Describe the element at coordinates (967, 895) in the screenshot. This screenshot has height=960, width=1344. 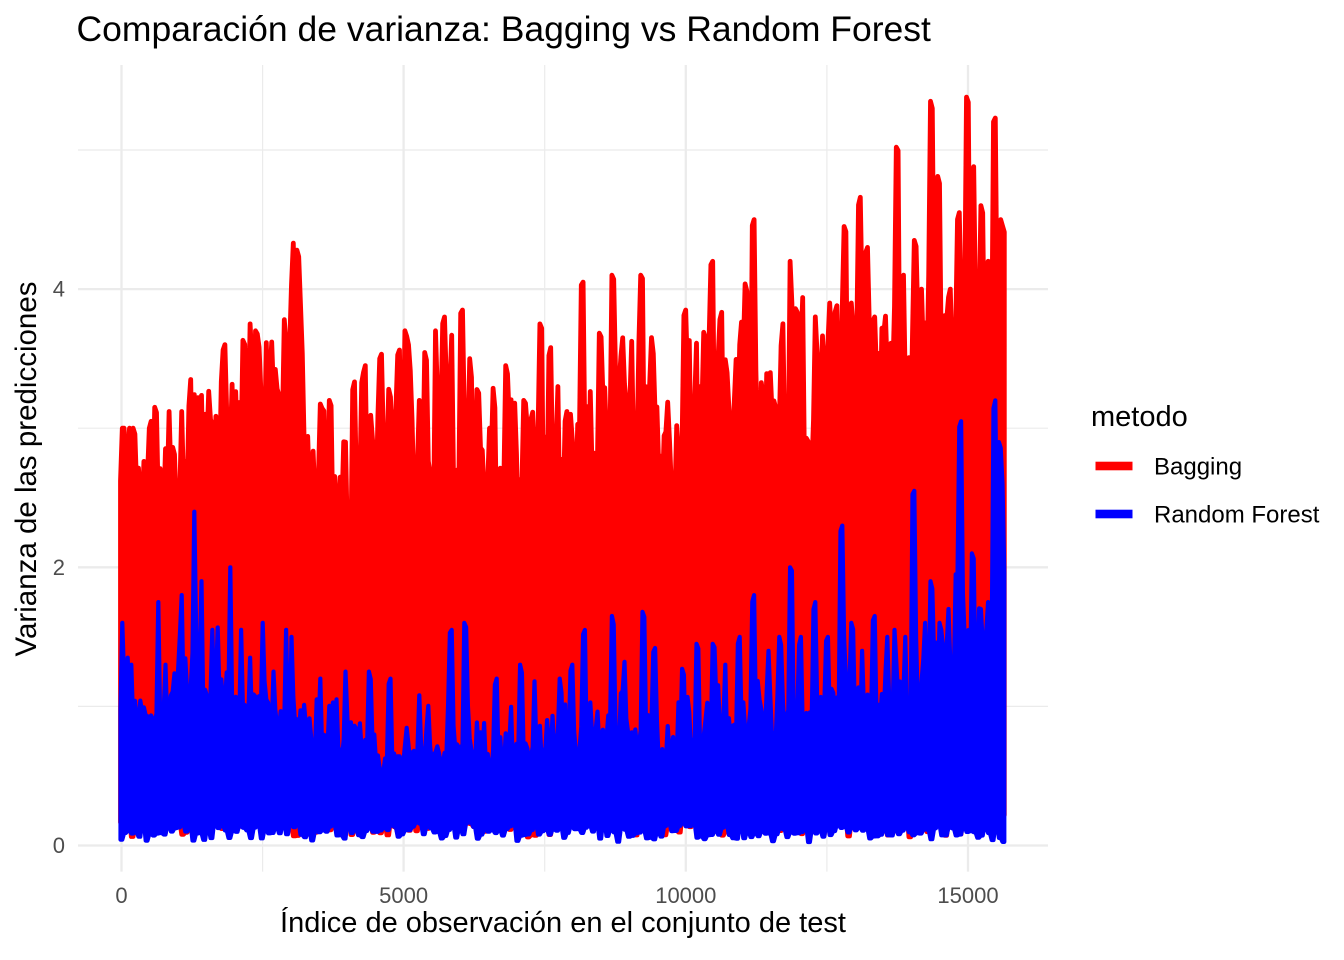
I see `svg-text: 15000` at that location.